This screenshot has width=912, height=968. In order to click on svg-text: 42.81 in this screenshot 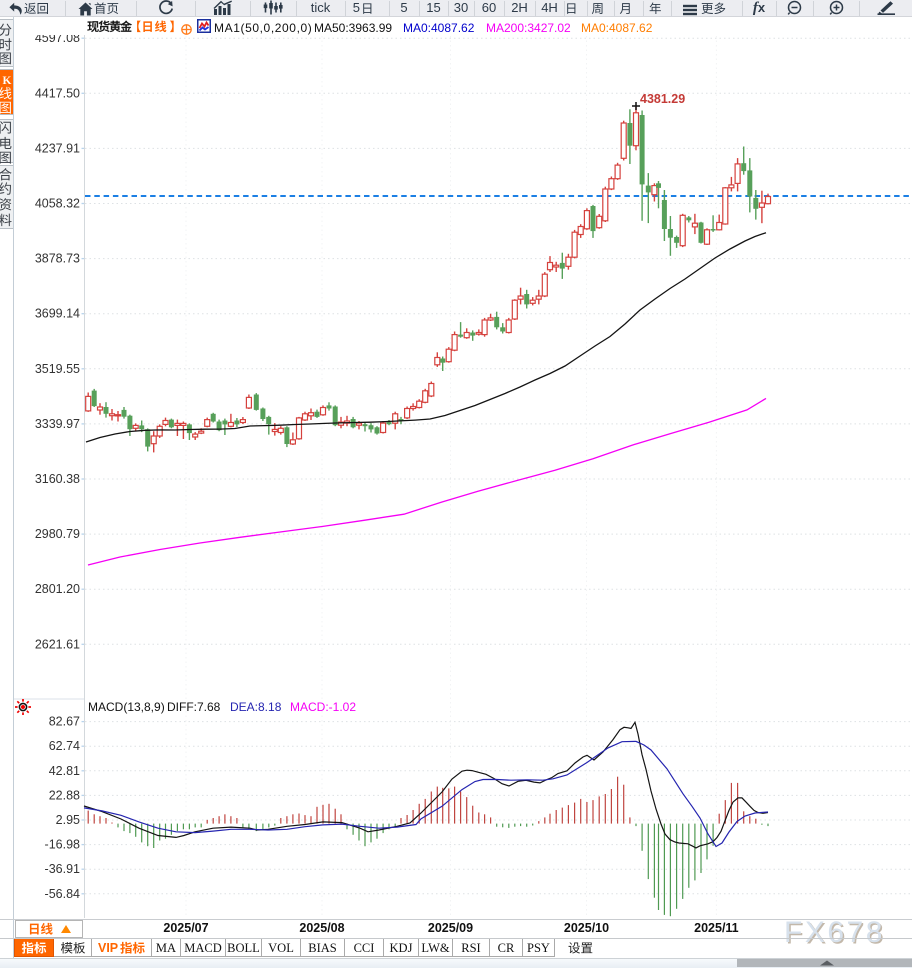, I will do `click(64, 771)`.